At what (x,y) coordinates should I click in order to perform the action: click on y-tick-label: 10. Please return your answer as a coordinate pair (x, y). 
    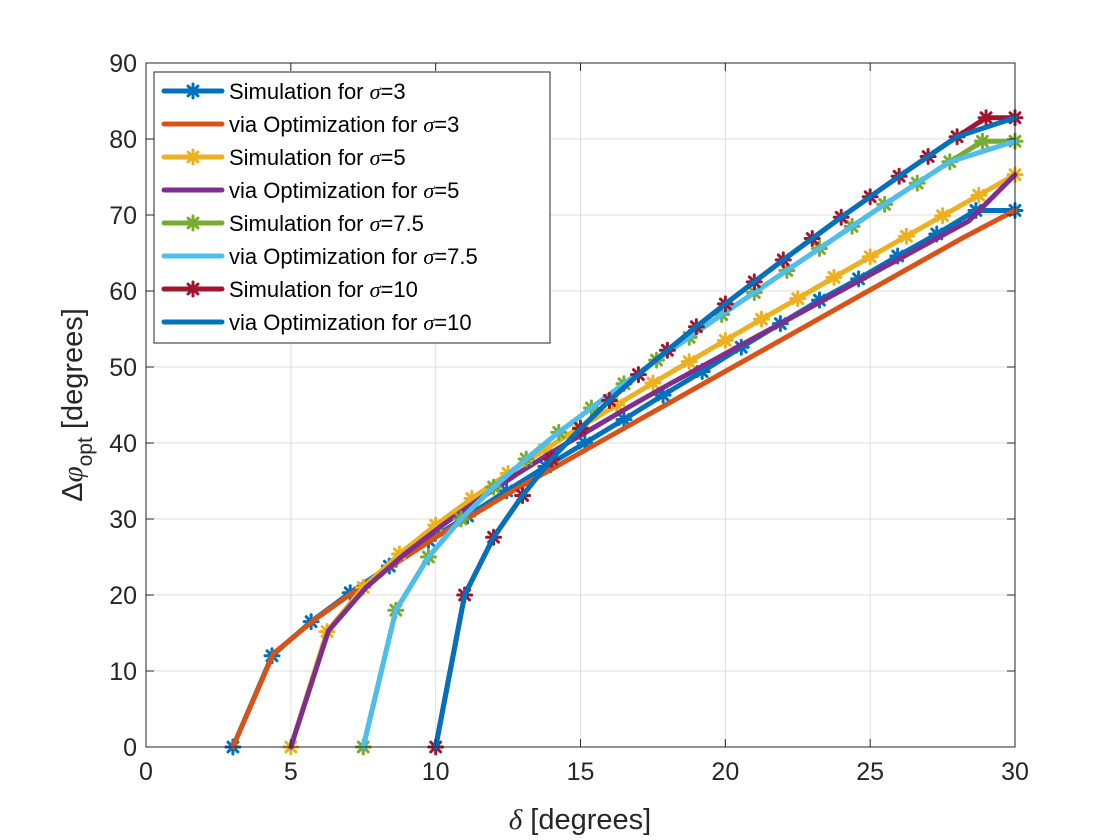
    Looking at the image, I should click on (123, 672).